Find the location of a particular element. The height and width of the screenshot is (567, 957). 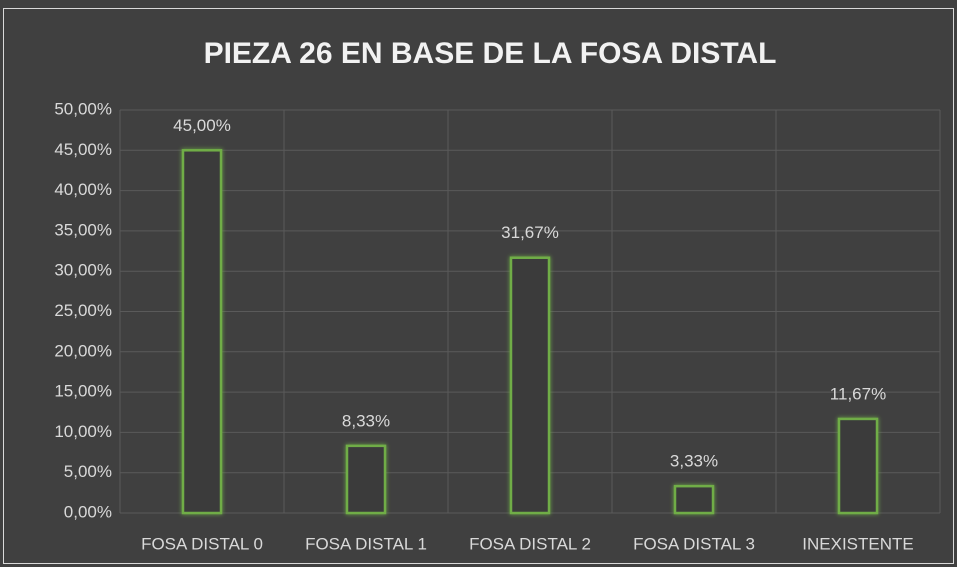

x-tick-label: FOSA DISTAL 0 is located at coordinates (202, 543).